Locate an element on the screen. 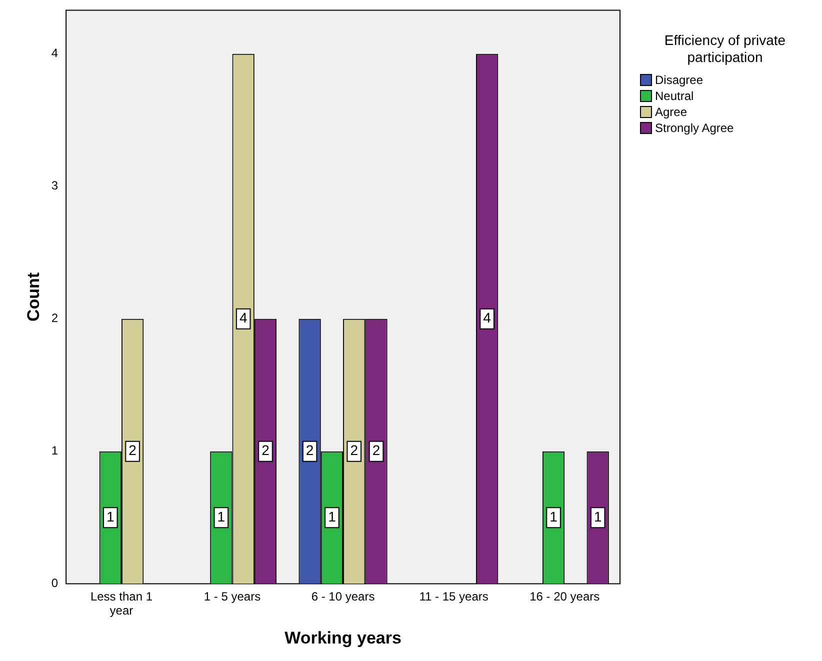 This screenshot has width=822, height=661. y-tick-label: 2 is located at coordinates (54, 318).